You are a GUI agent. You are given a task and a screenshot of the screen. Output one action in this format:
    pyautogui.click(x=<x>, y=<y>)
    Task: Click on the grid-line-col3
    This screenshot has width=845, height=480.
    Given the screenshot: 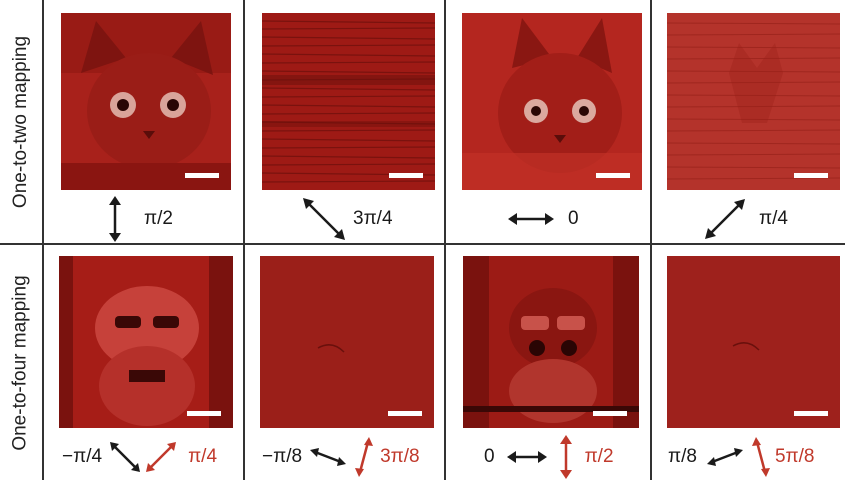 What is the action you would take?
    pyautogui.click(x=651, y=240)
    